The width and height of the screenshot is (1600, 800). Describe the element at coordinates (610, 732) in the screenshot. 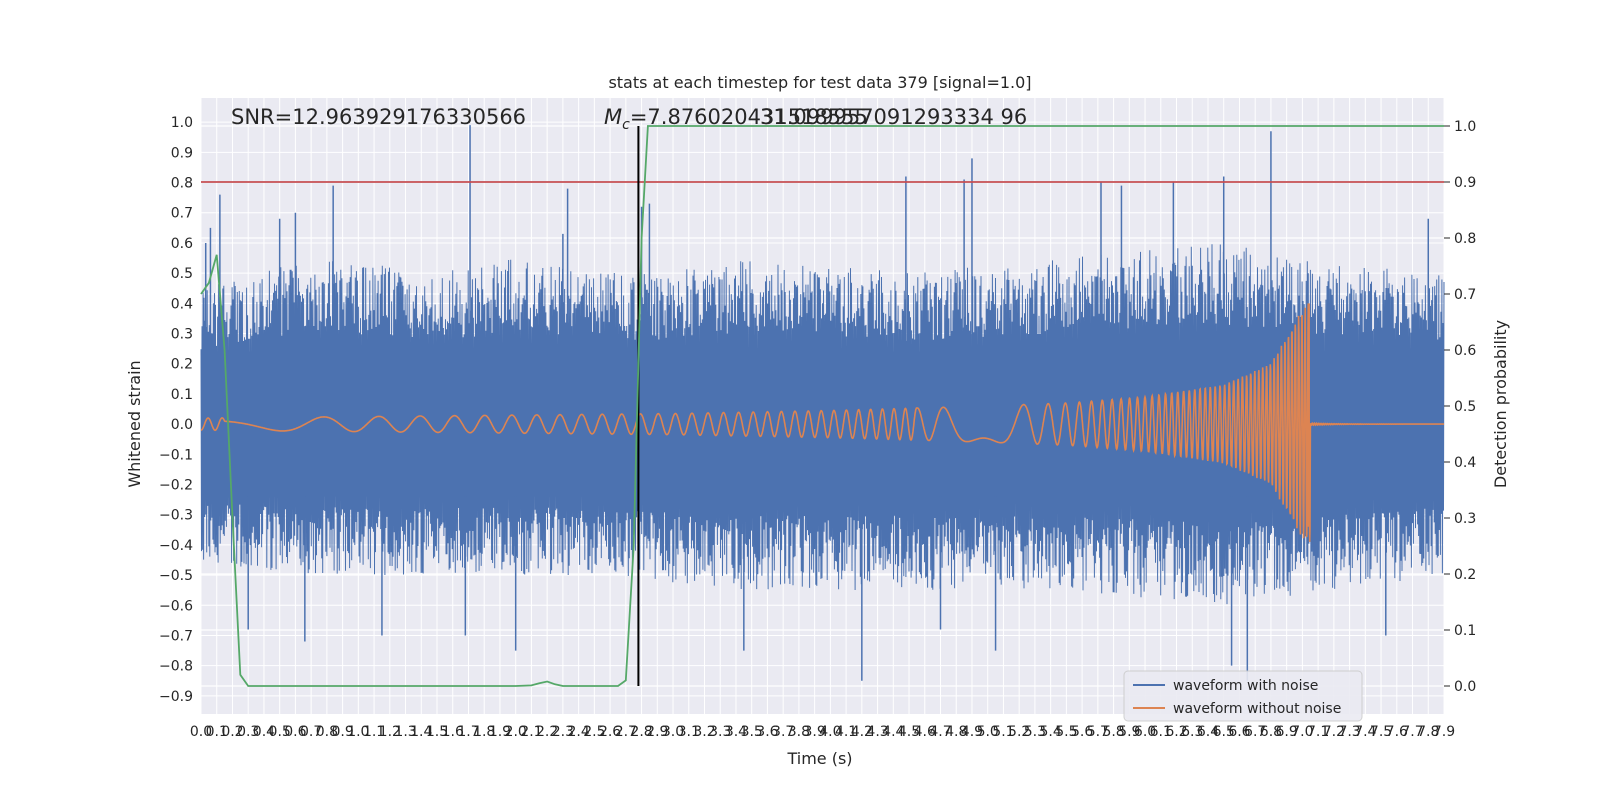

I see `x-tick-label-26: 2.6` at that location.